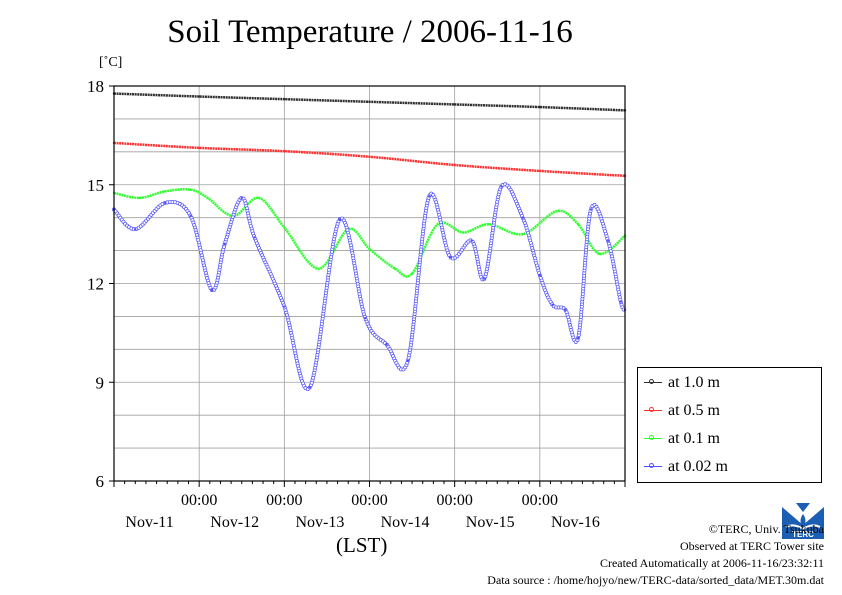  I want to click on y-tick-label: 6, so click(100, 481).